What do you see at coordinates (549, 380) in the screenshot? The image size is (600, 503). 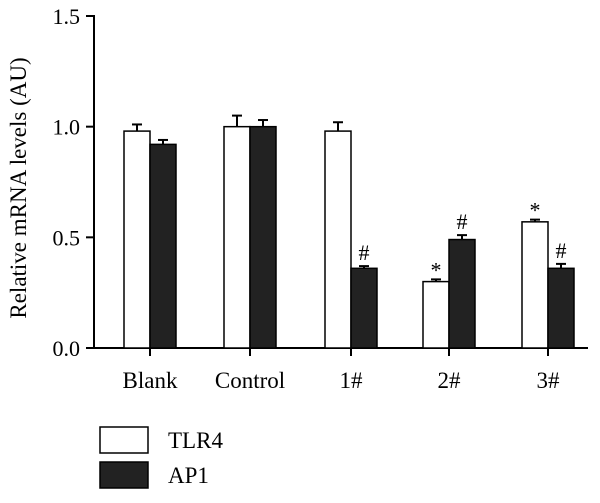 I see `category-label: 3#` at bounding box center [549, 380].